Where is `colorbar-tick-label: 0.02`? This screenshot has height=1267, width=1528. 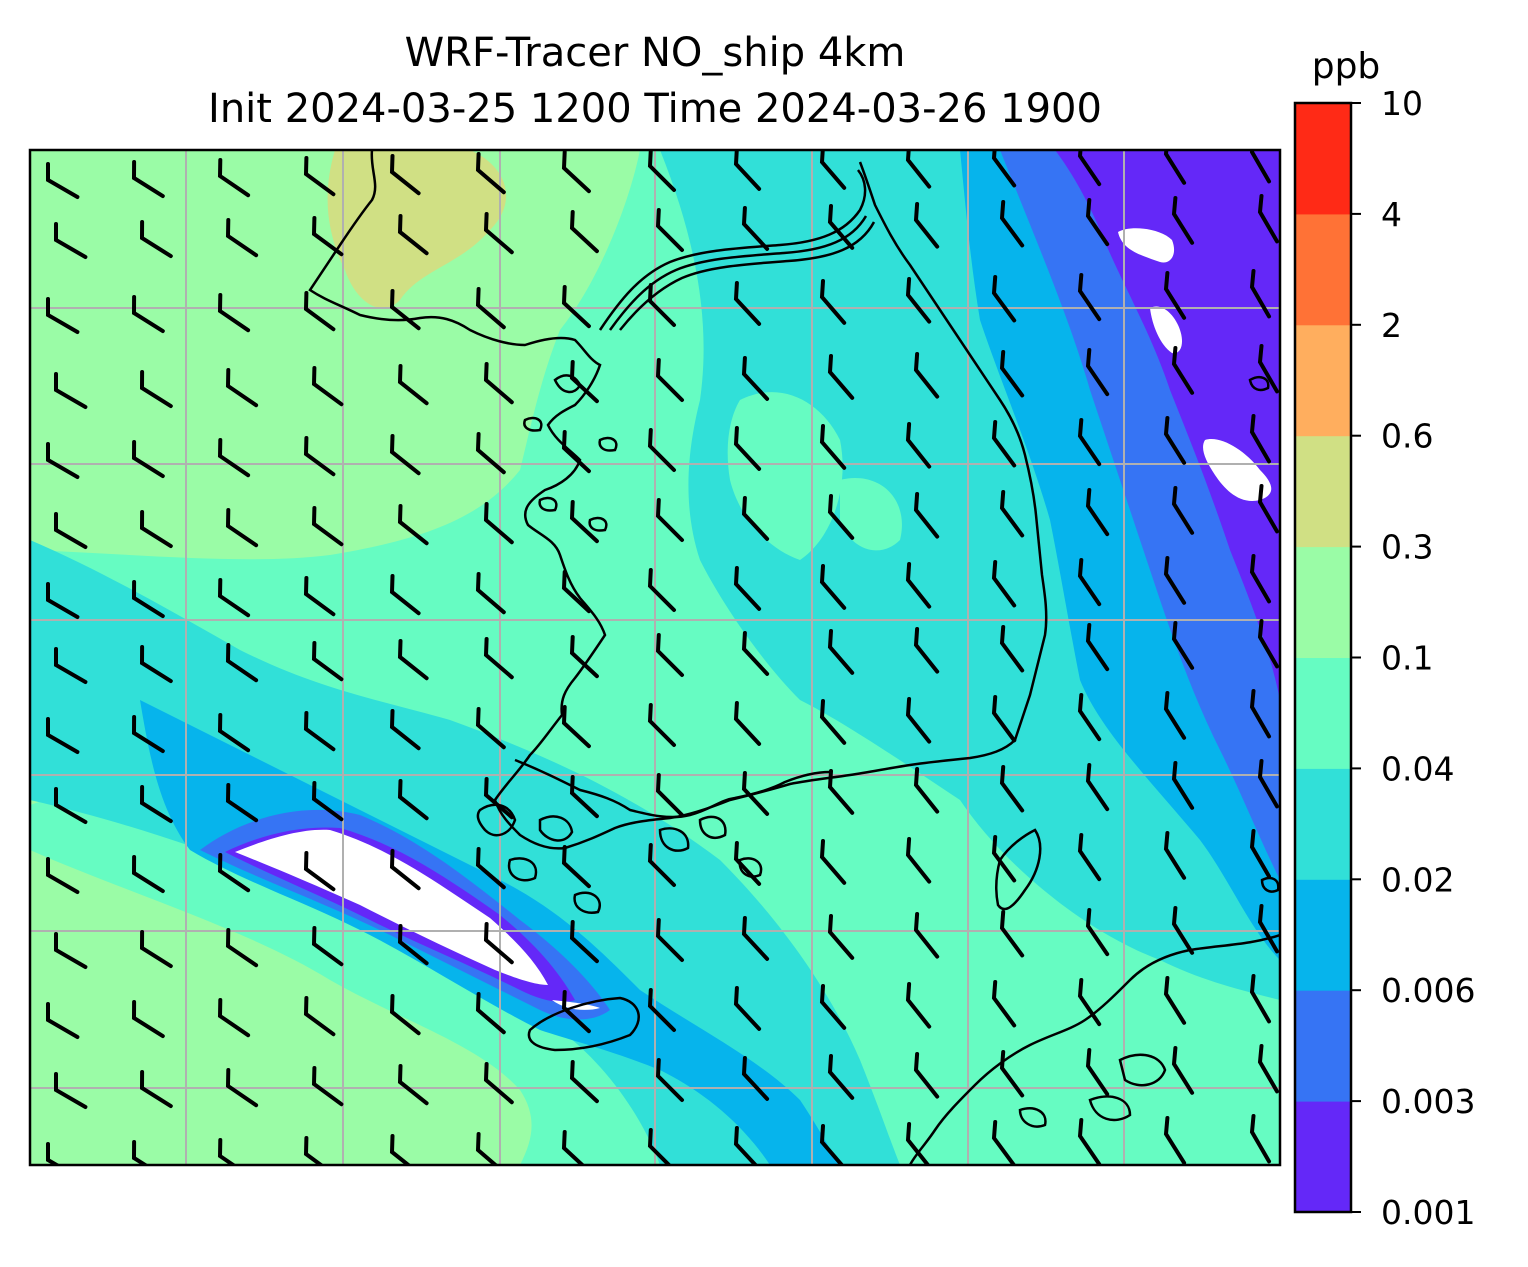 colorbar-tick-label: 0.02 is located at coordinates (1417, 879).